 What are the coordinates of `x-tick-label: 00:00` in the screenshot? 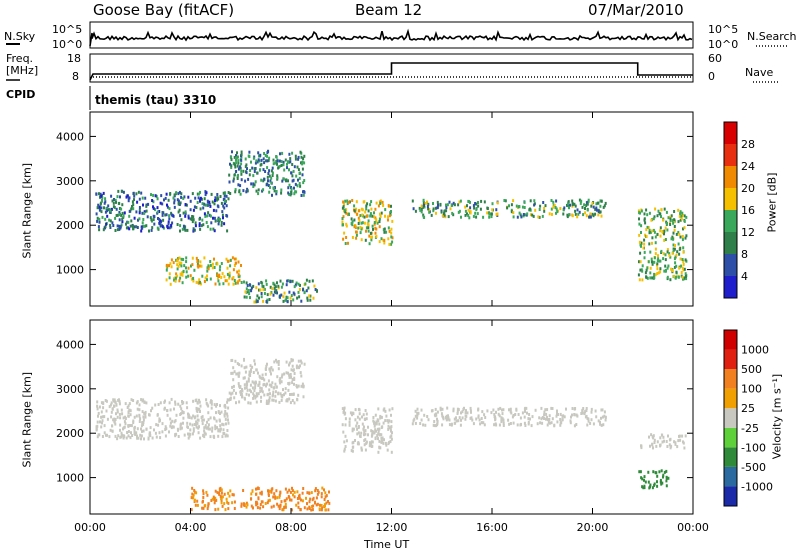 It's located at (693, 527).